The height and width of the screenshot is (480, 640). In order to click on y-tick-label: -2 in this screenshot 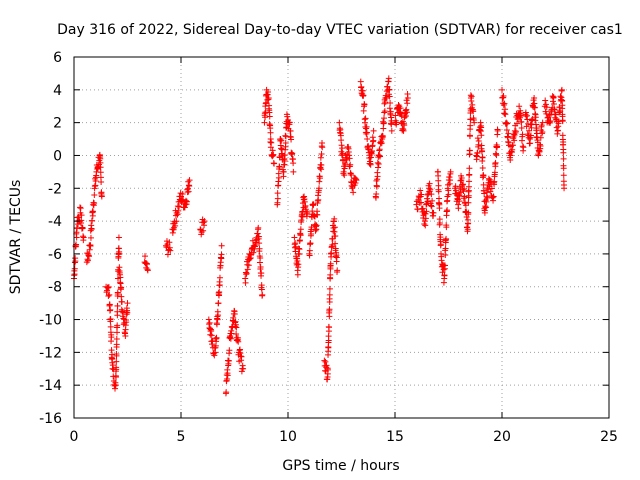, I will do `click(55, 189)`.